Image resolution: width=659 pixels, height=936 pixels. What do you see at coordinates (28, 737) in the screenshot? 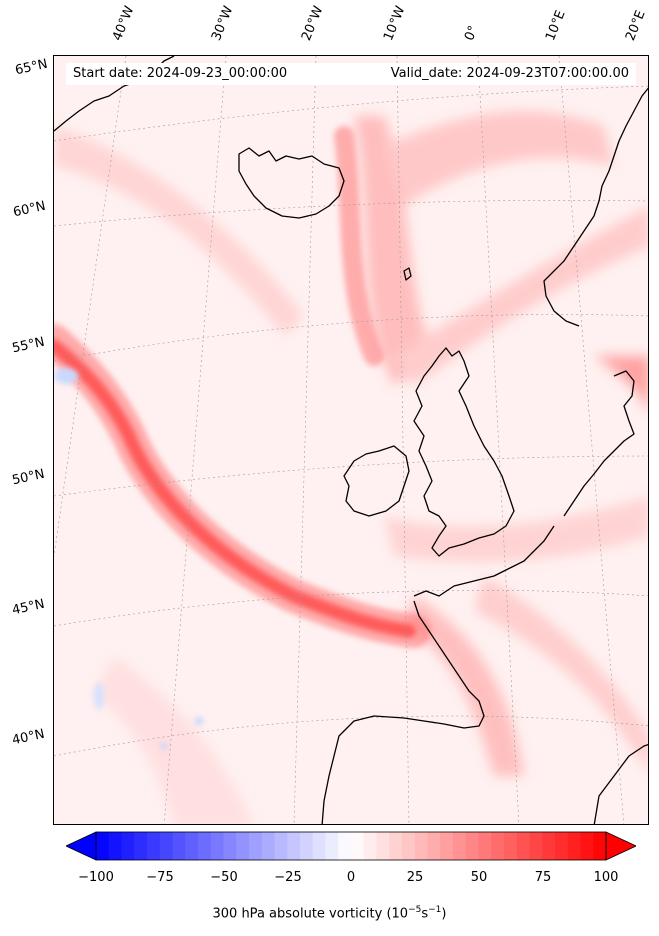
I see `lat-label-40n: 40°N` at bounding box center [28, 737].